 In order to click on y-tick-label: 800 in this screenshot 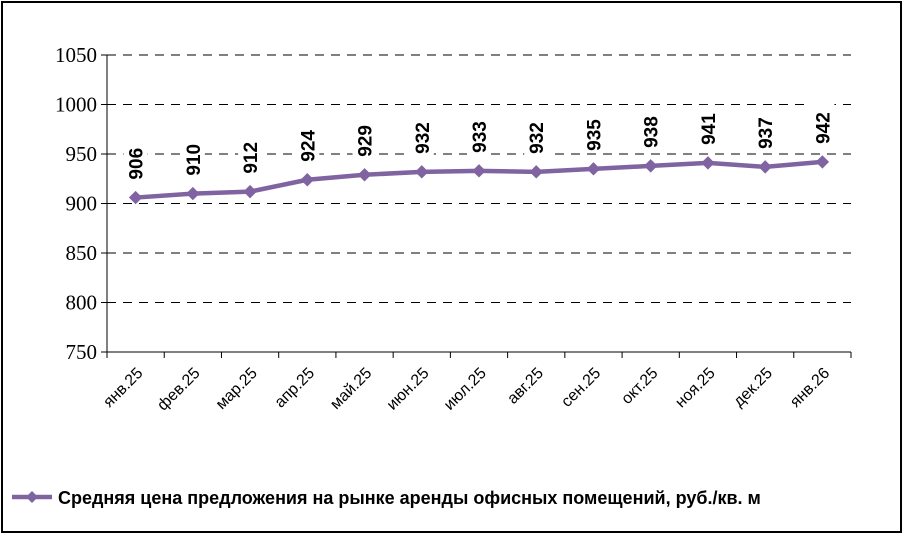, I will do `click(82, 303)`.